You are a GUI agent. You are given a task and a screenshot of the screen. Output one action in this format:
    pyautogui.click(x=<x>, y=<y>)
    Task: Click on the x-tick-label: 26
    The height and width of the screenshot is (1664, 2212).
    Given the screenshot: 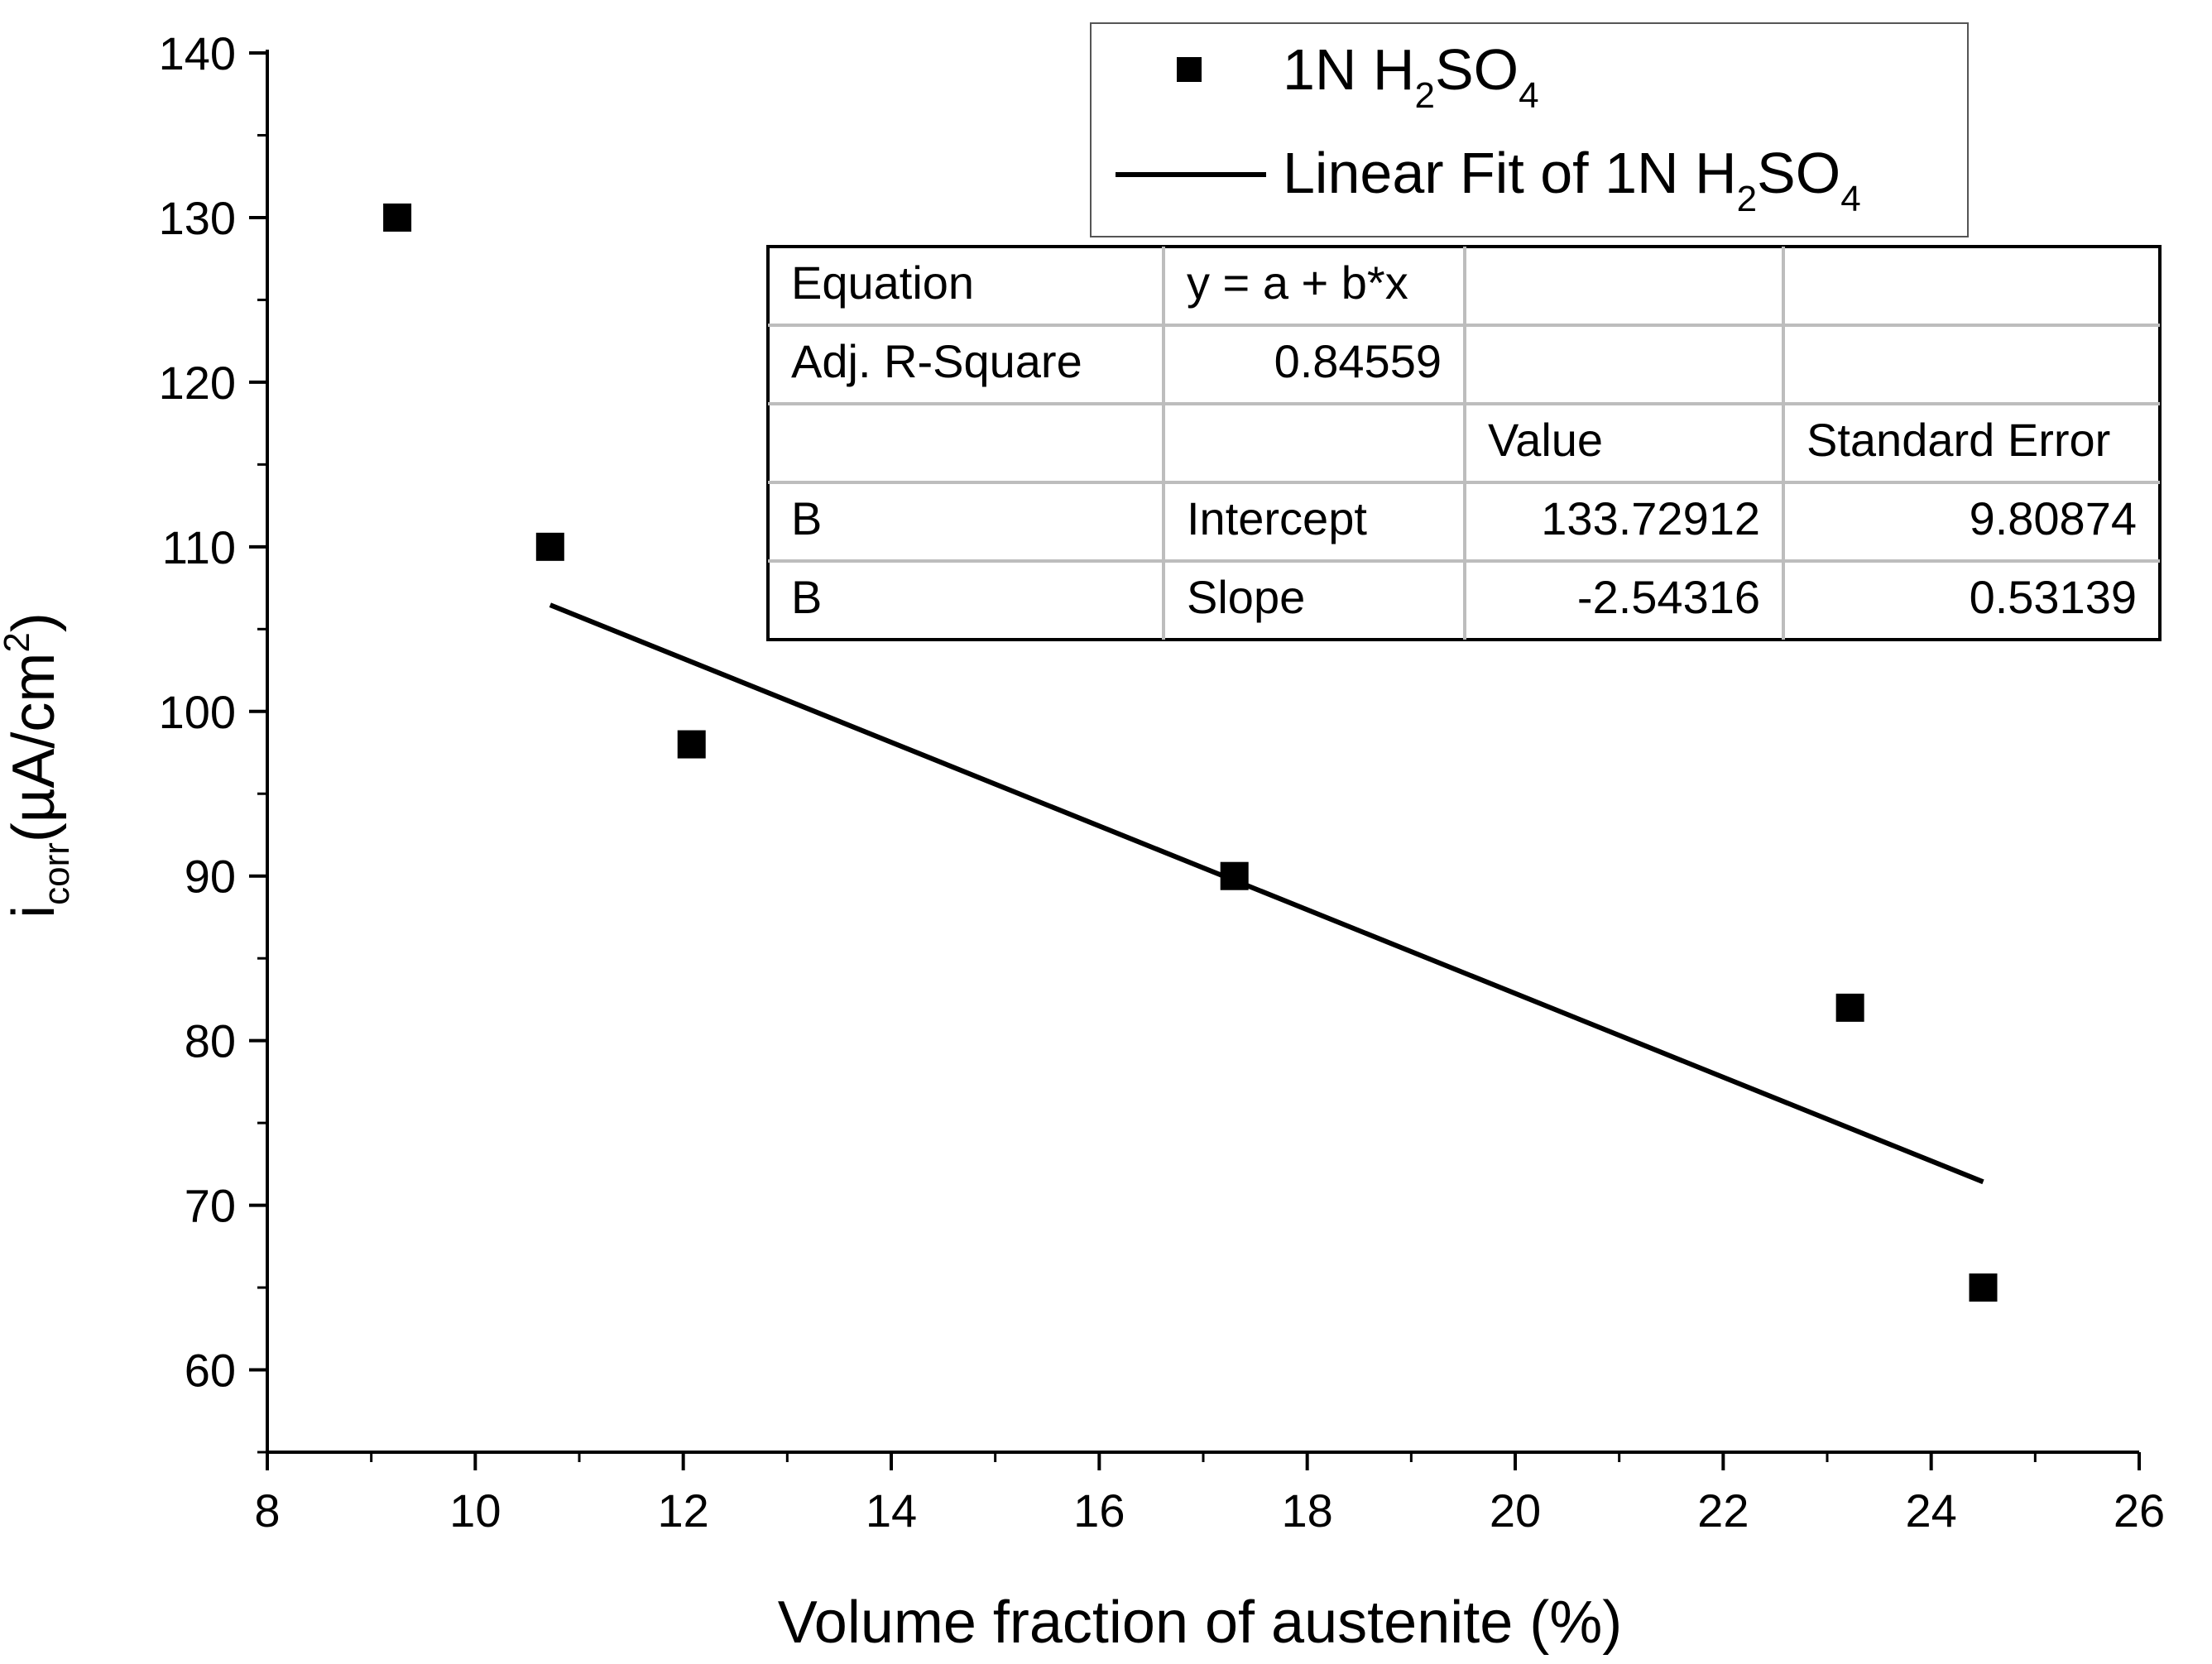 What is the action you would take?
    pyautogui.click(x=2139, y=1510)
    